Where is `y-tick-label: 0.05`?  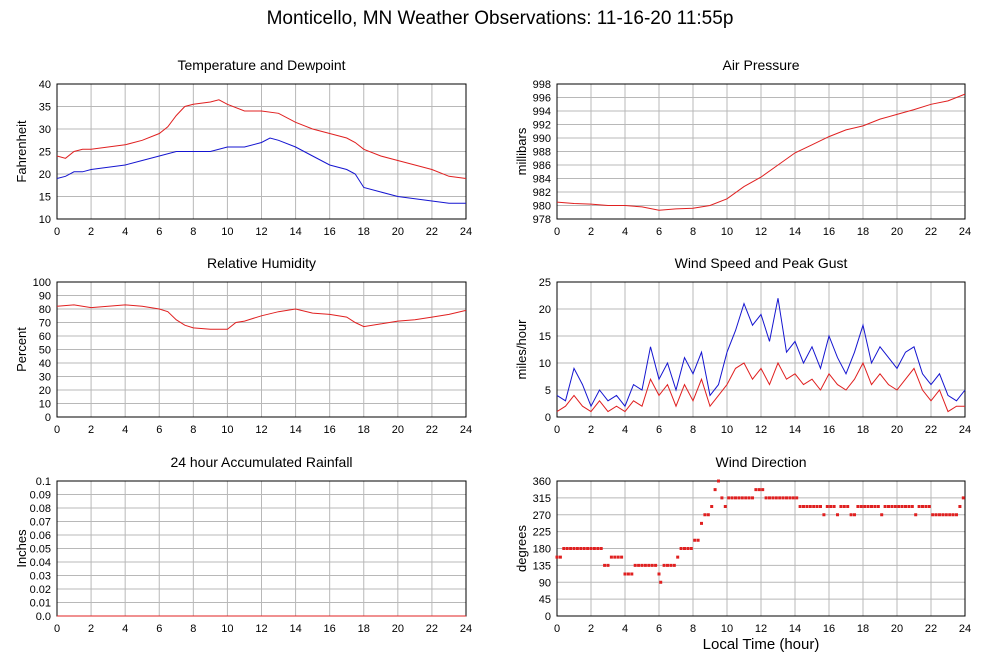
y-tick-label: 0.05 is located at coordinates (40, 550).